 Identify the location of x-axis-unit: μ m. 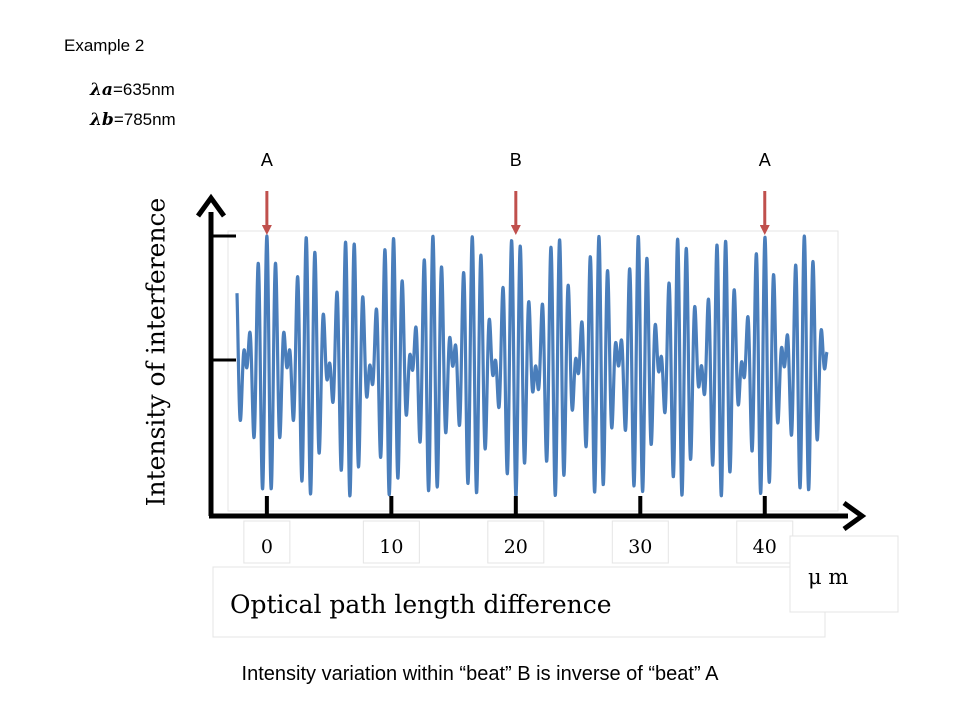
(828, 577).